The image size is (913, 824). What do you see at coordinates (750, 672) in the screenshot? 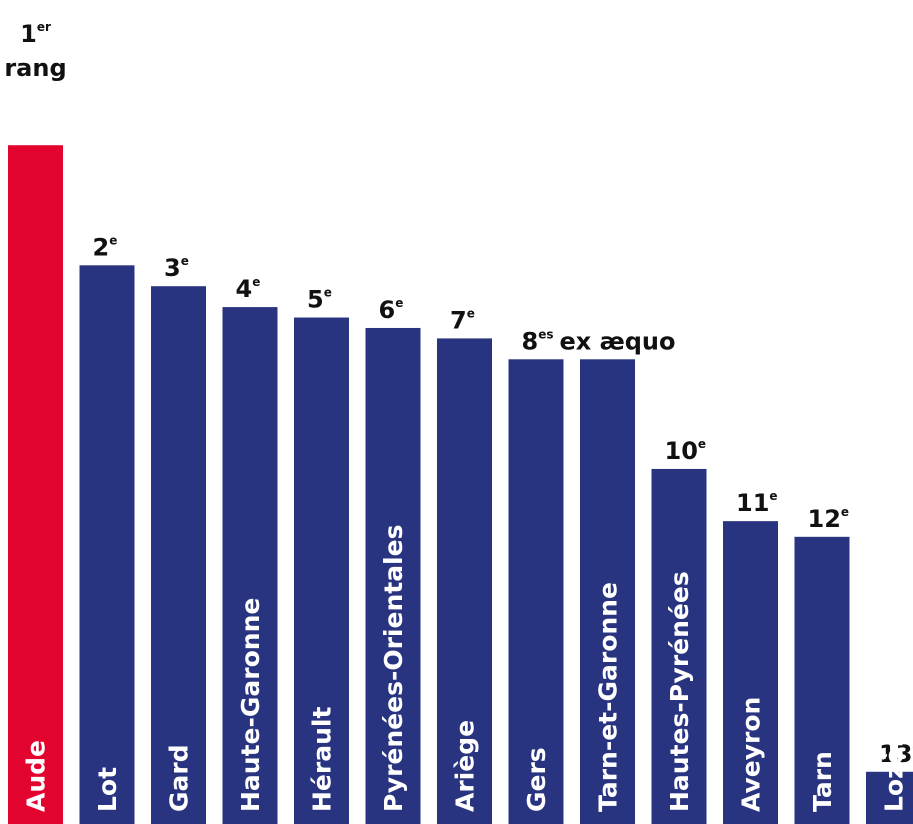
I see `bar-aveyron` at bounding box center [750, 672].